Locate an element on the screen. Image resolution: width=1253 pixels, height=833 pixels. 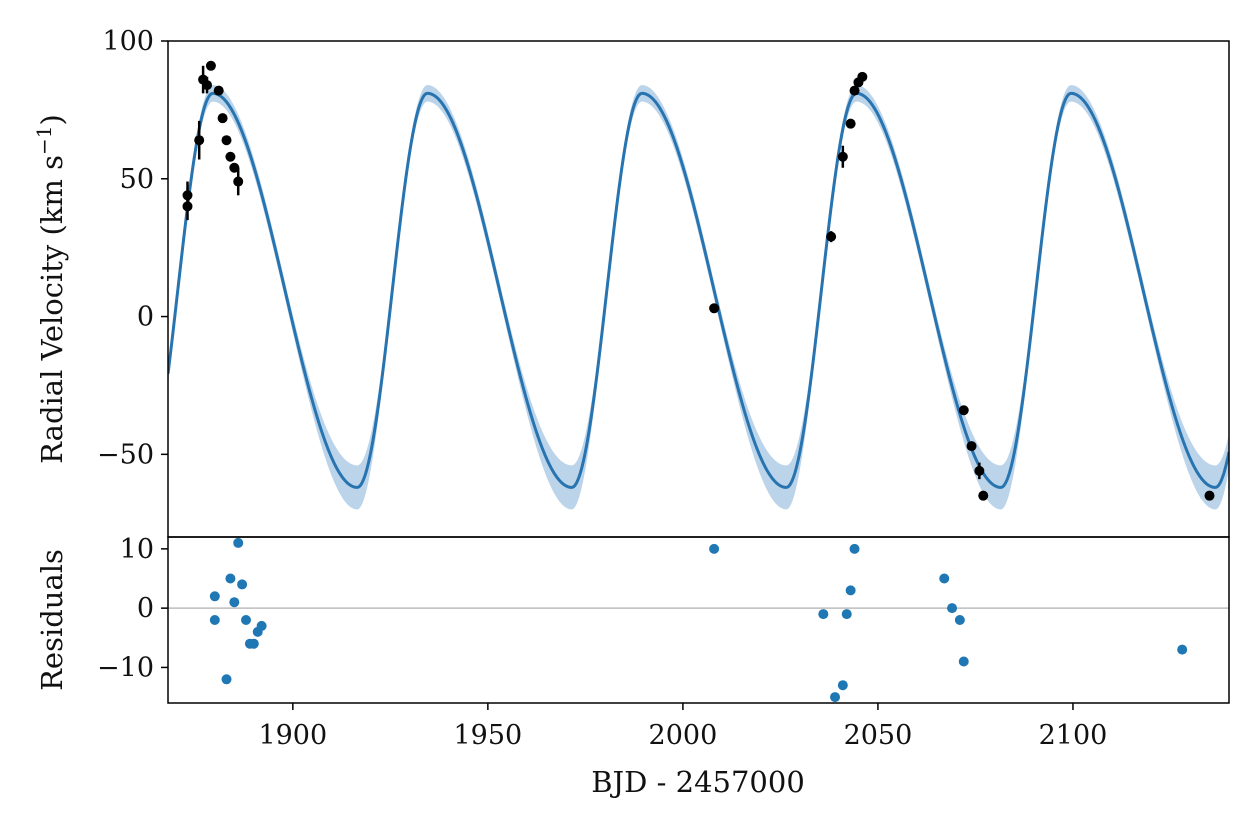
rv-y-tick-label: 50 is located at coordinates (137, 179).